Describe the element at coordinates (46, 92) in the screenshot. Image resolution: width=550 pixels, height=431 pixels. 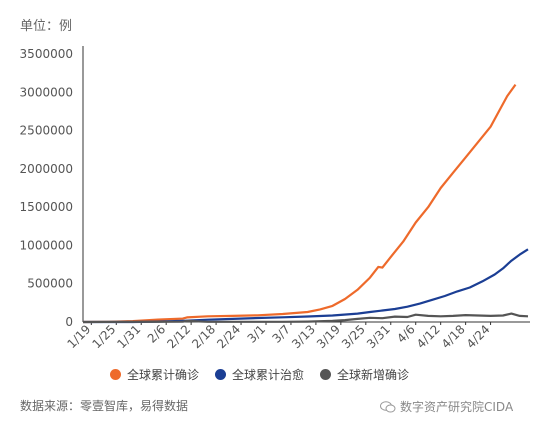
I see `y-tick-label: 3000000` at that location.